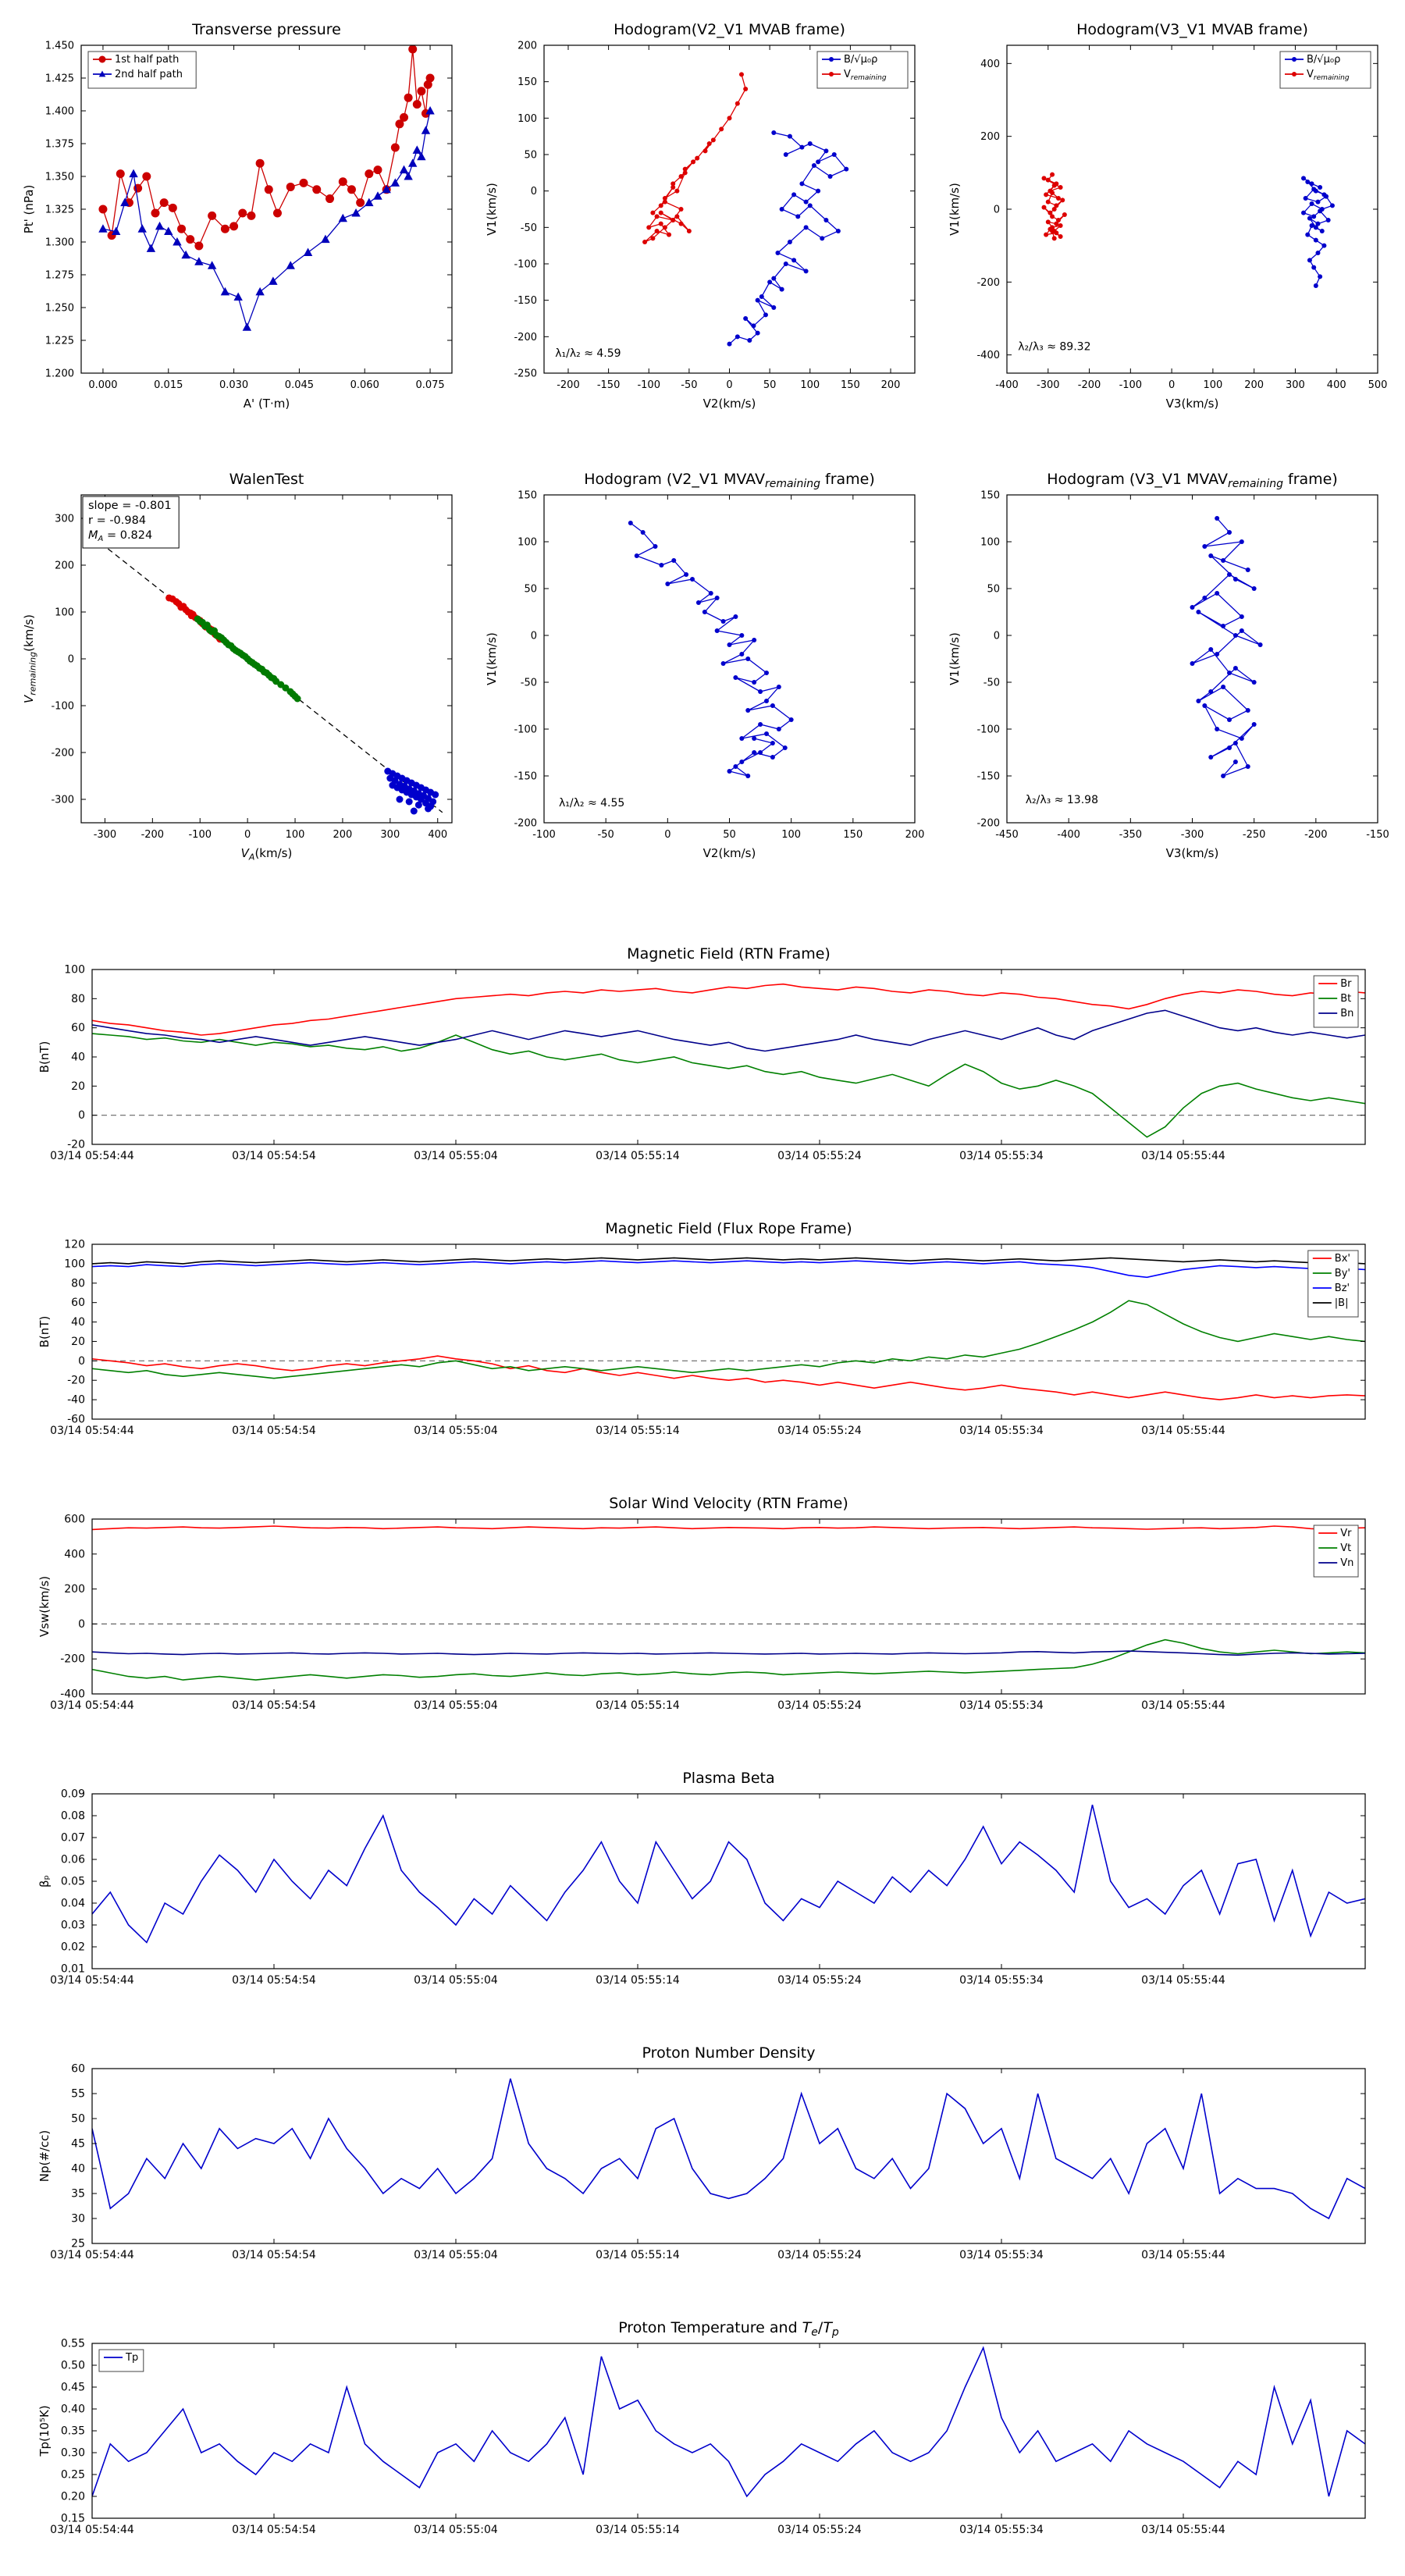  What do you see at coordinates (1191, 853) in the screenshot?
I see `svg-text: V3(km/s)` at bounding box center [1191, 853].